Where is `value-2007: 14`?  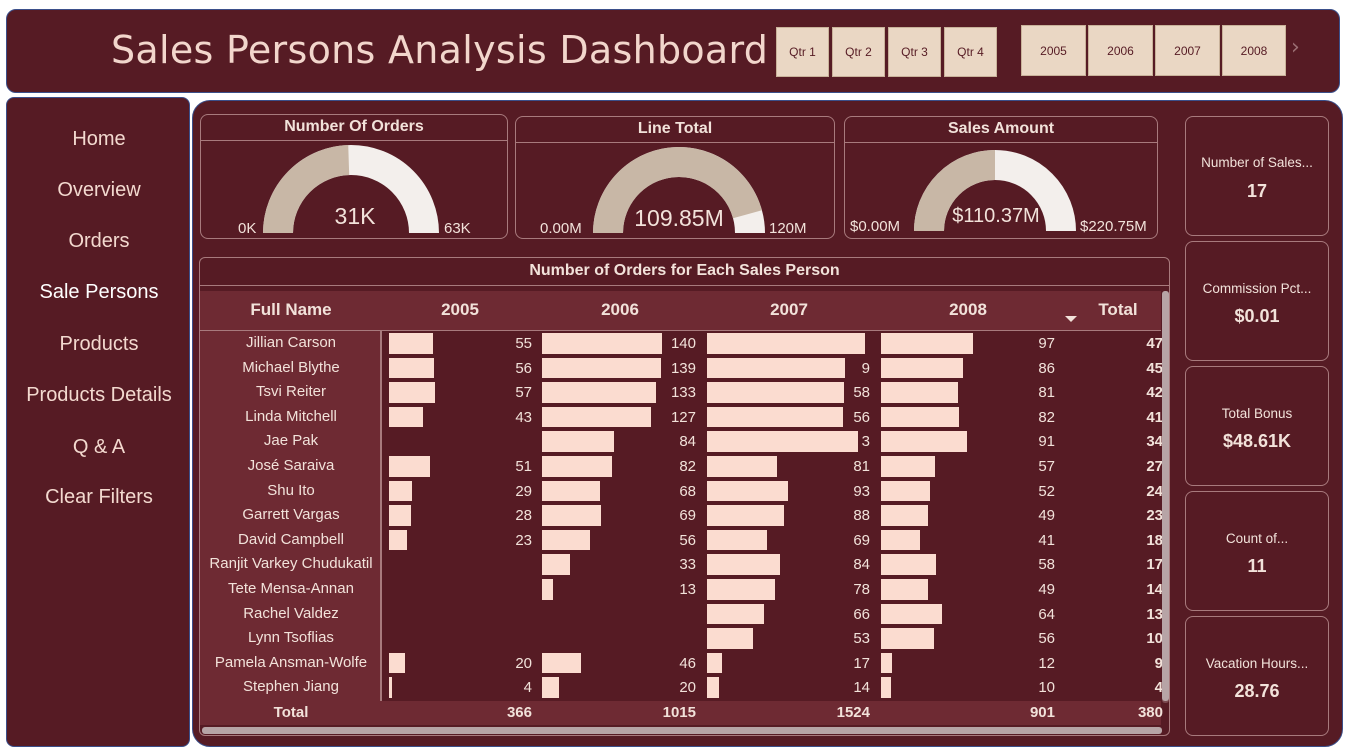 value-2007: 14 is located at coordinates (861, 688).